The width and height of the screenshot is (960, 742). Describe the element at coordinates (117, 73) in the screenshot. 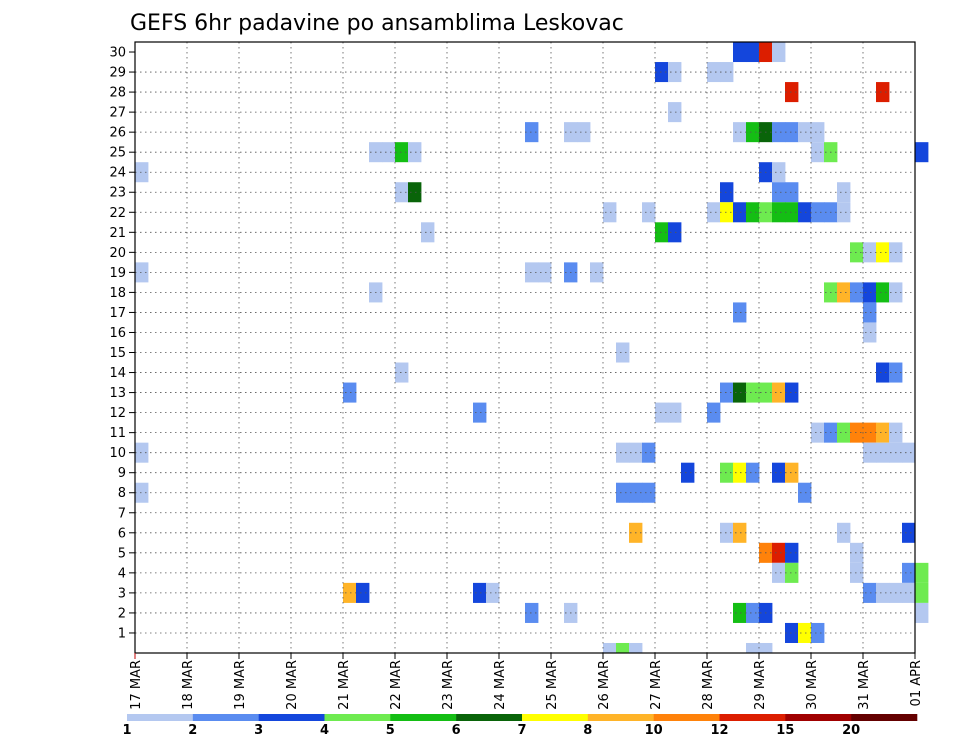

I see `y-tick-label: 29` at that location.